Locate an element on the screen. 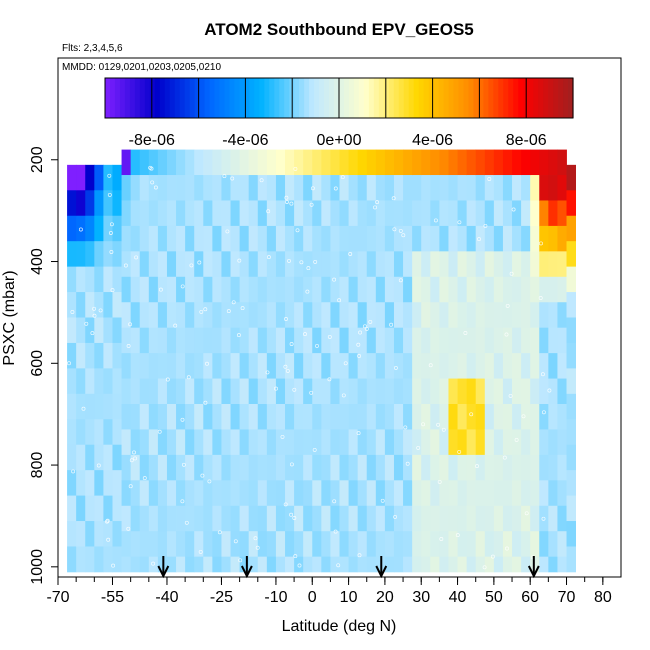 Image resolution: width=650 pixels, height=650 pixels. x-tick-label: -10 is located at coordinates (275, 597).